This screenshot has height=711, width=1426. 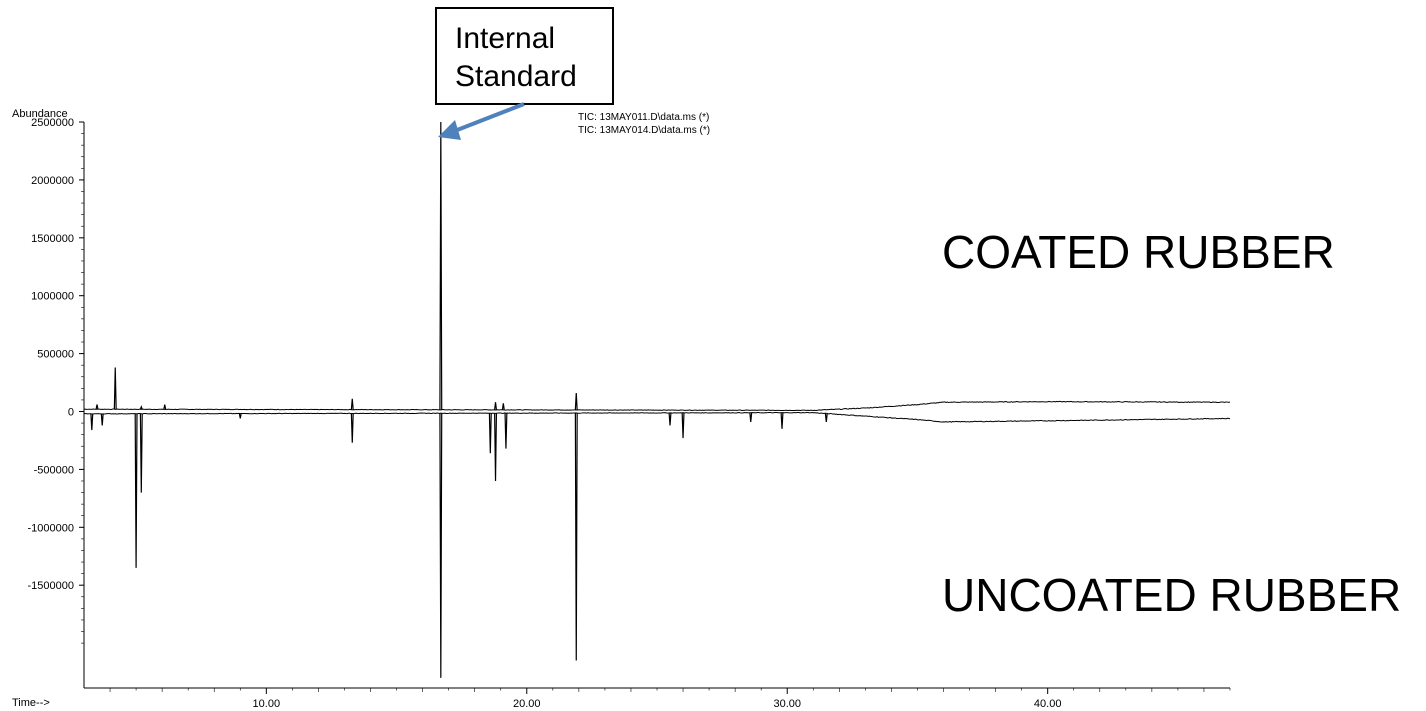 What do you see at coordinates (55, 355) in the screenshot?
I see `y-tick-label: 500000` at bounding box center [55, 355].